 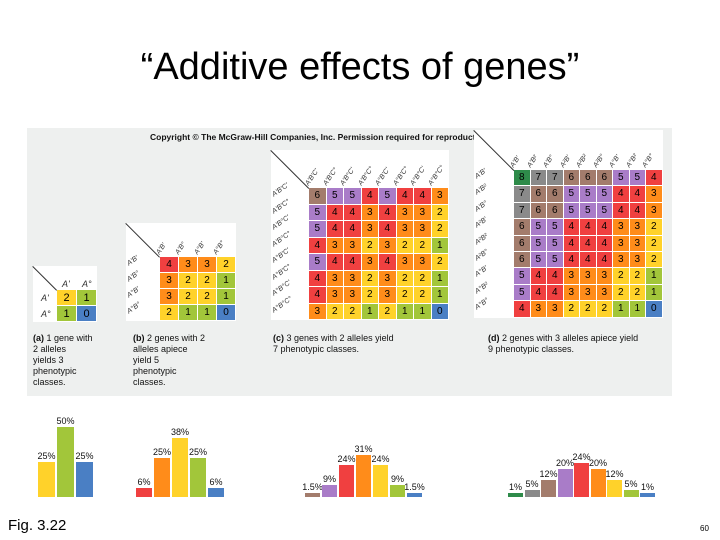 What do you see at coordinates (397, 478) in the screenshot?
I see `histogram-percent-label: 9%` at bounding box center [397, 478].